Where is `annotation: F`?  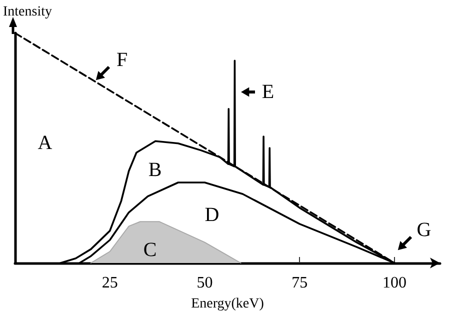 annotation: F is located at coordinates (122, 60).